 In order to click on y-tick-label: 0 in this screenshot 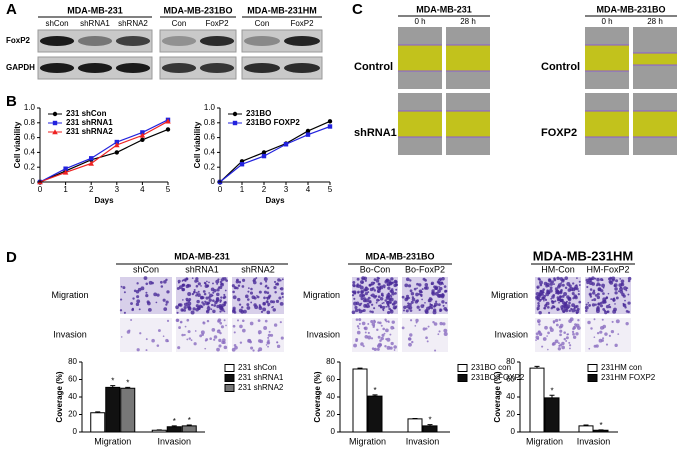, I will do `click(75, 431)`.